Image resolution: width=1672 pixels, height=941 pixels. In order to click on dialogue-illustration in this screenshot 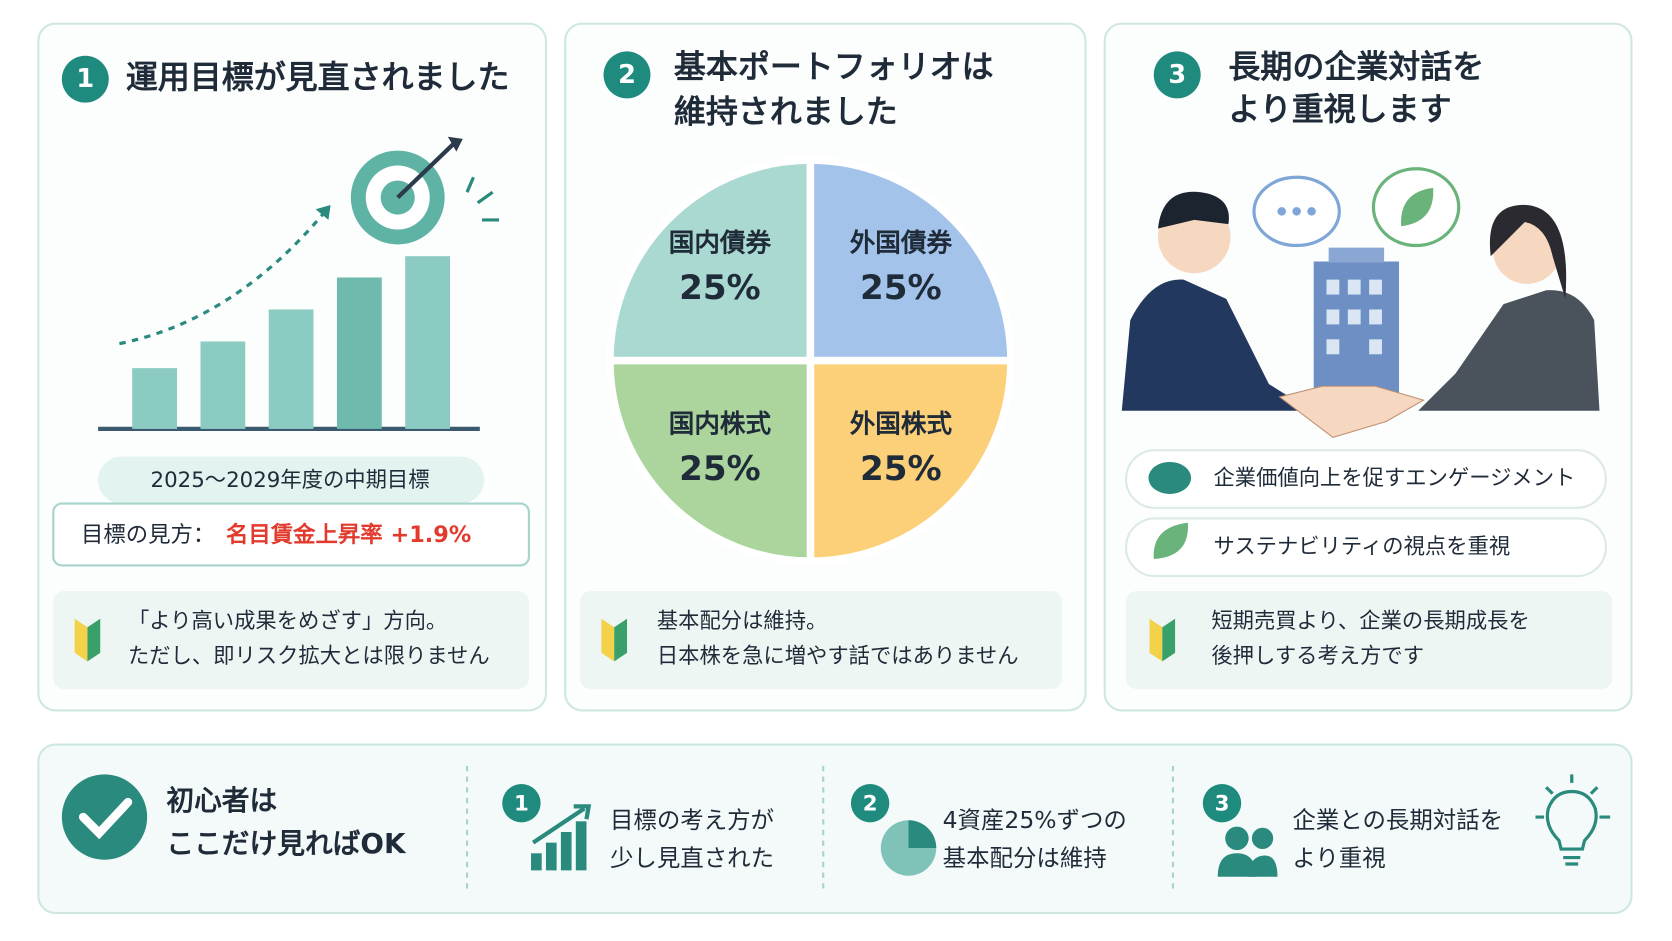, I will do `click(1360, 303)`.